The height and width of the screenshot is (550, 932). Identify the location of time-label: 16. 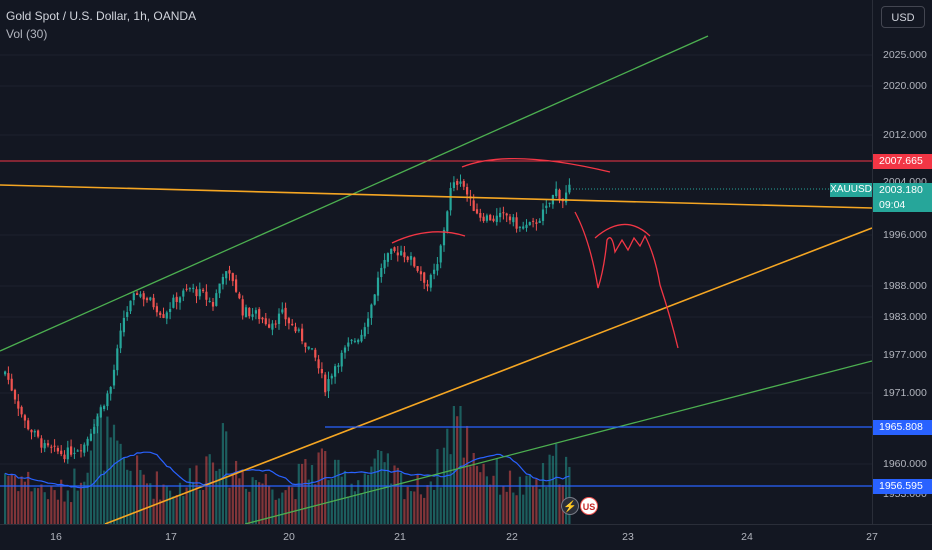
(56, 537).